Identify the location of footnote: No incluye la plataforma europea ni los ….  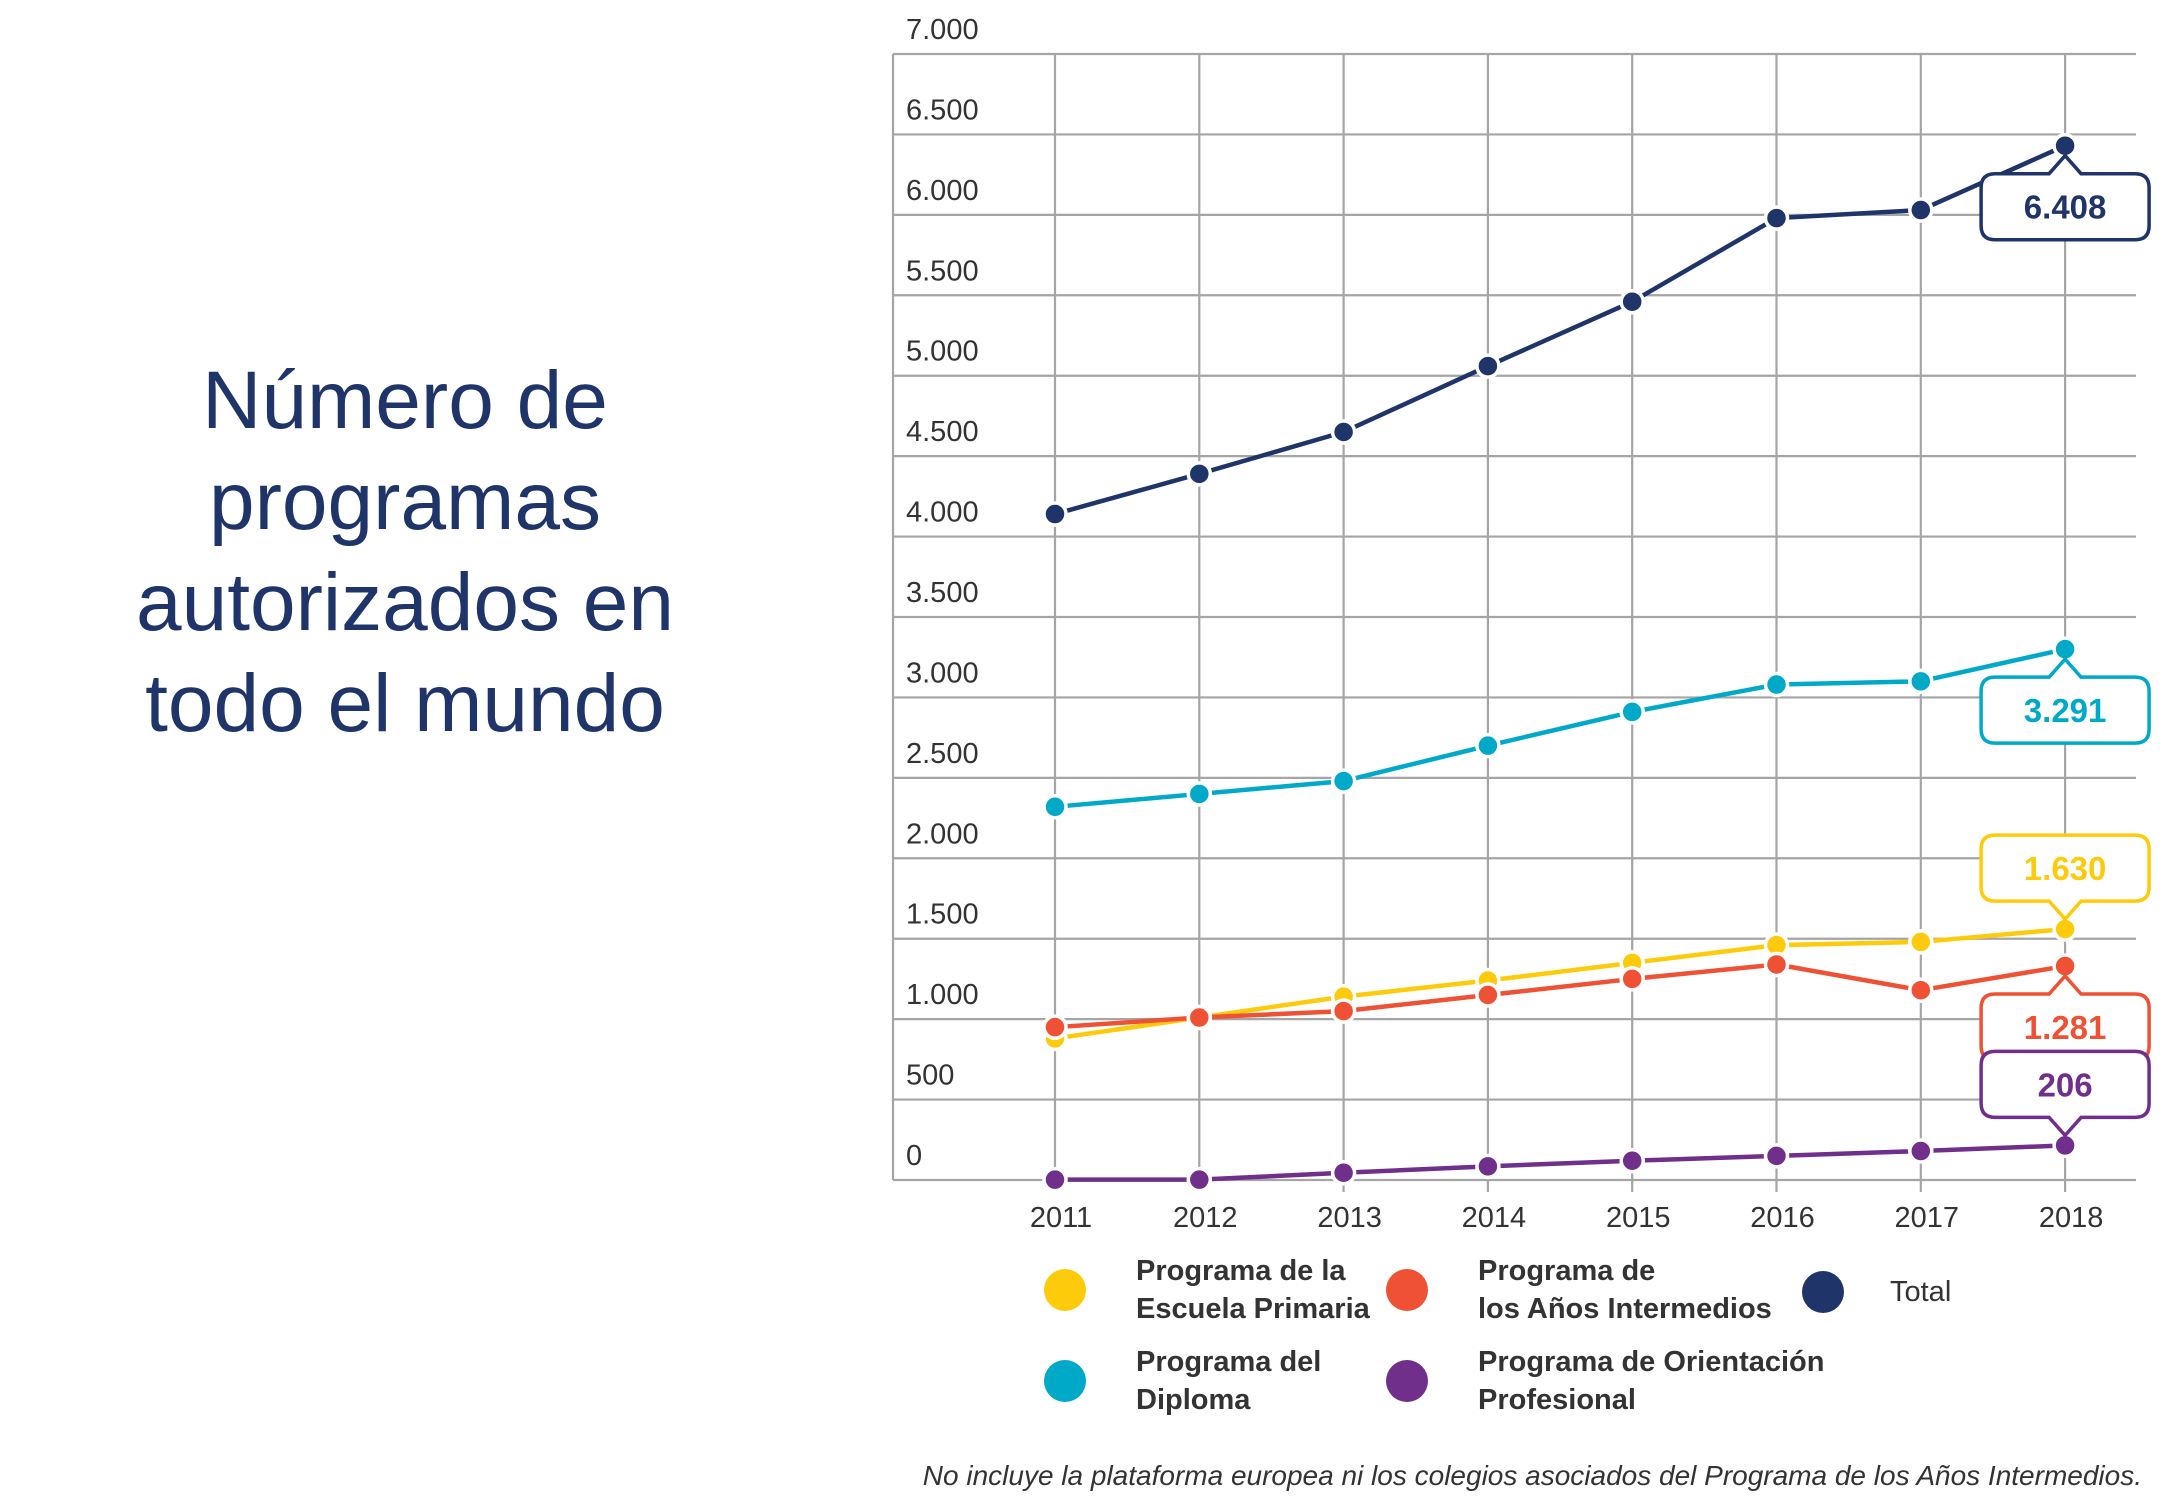
(1532, 1475).